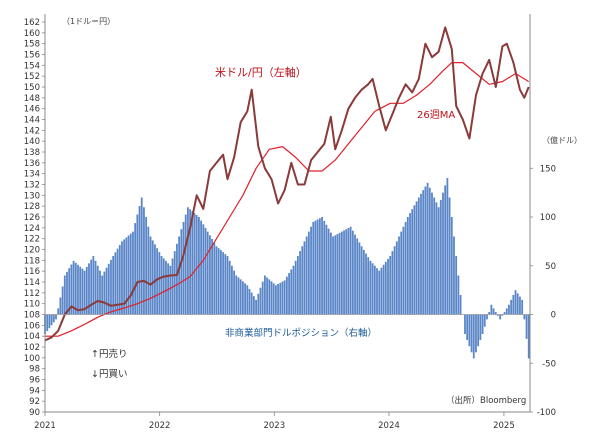  I want to click on left-tick-label: 112, so click(32, 294).